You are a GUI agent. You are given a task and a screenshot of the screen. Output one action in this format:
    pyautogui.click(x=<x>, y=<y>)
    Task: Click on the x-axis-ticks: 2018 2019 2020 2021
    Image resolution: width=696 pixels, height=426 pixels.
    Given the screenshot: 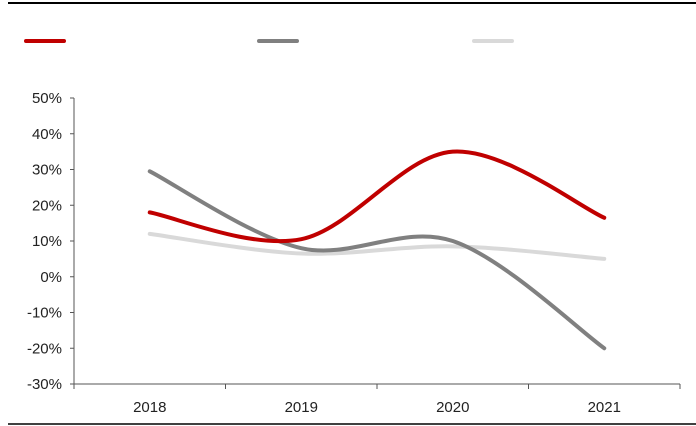 What is the action you would take?
    pyautogui.click(x=377, y=400)
    